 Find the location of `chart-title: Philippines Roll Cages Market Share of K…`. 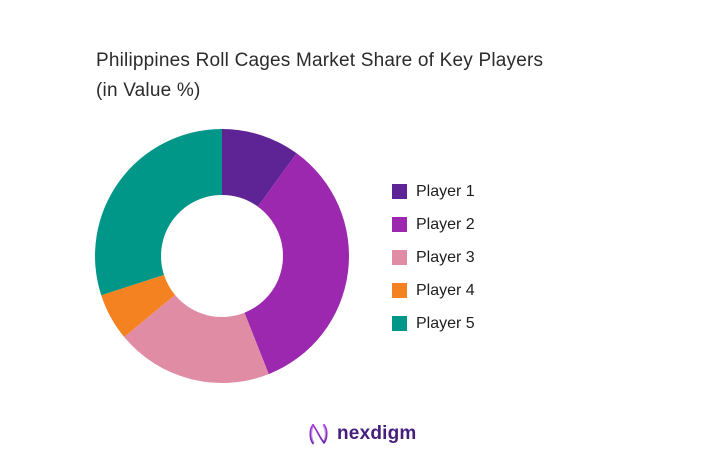

chart-title: Philippines Roll Cages Market Share of K… is located at coordinates (366, 76).